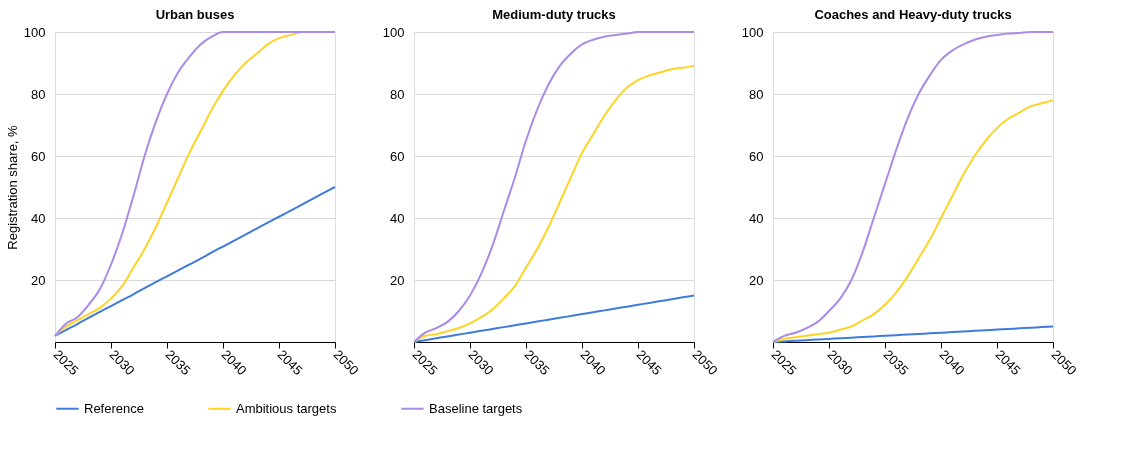  I want to click on chart-title: Medium-duty trucks, so click(554, 14).